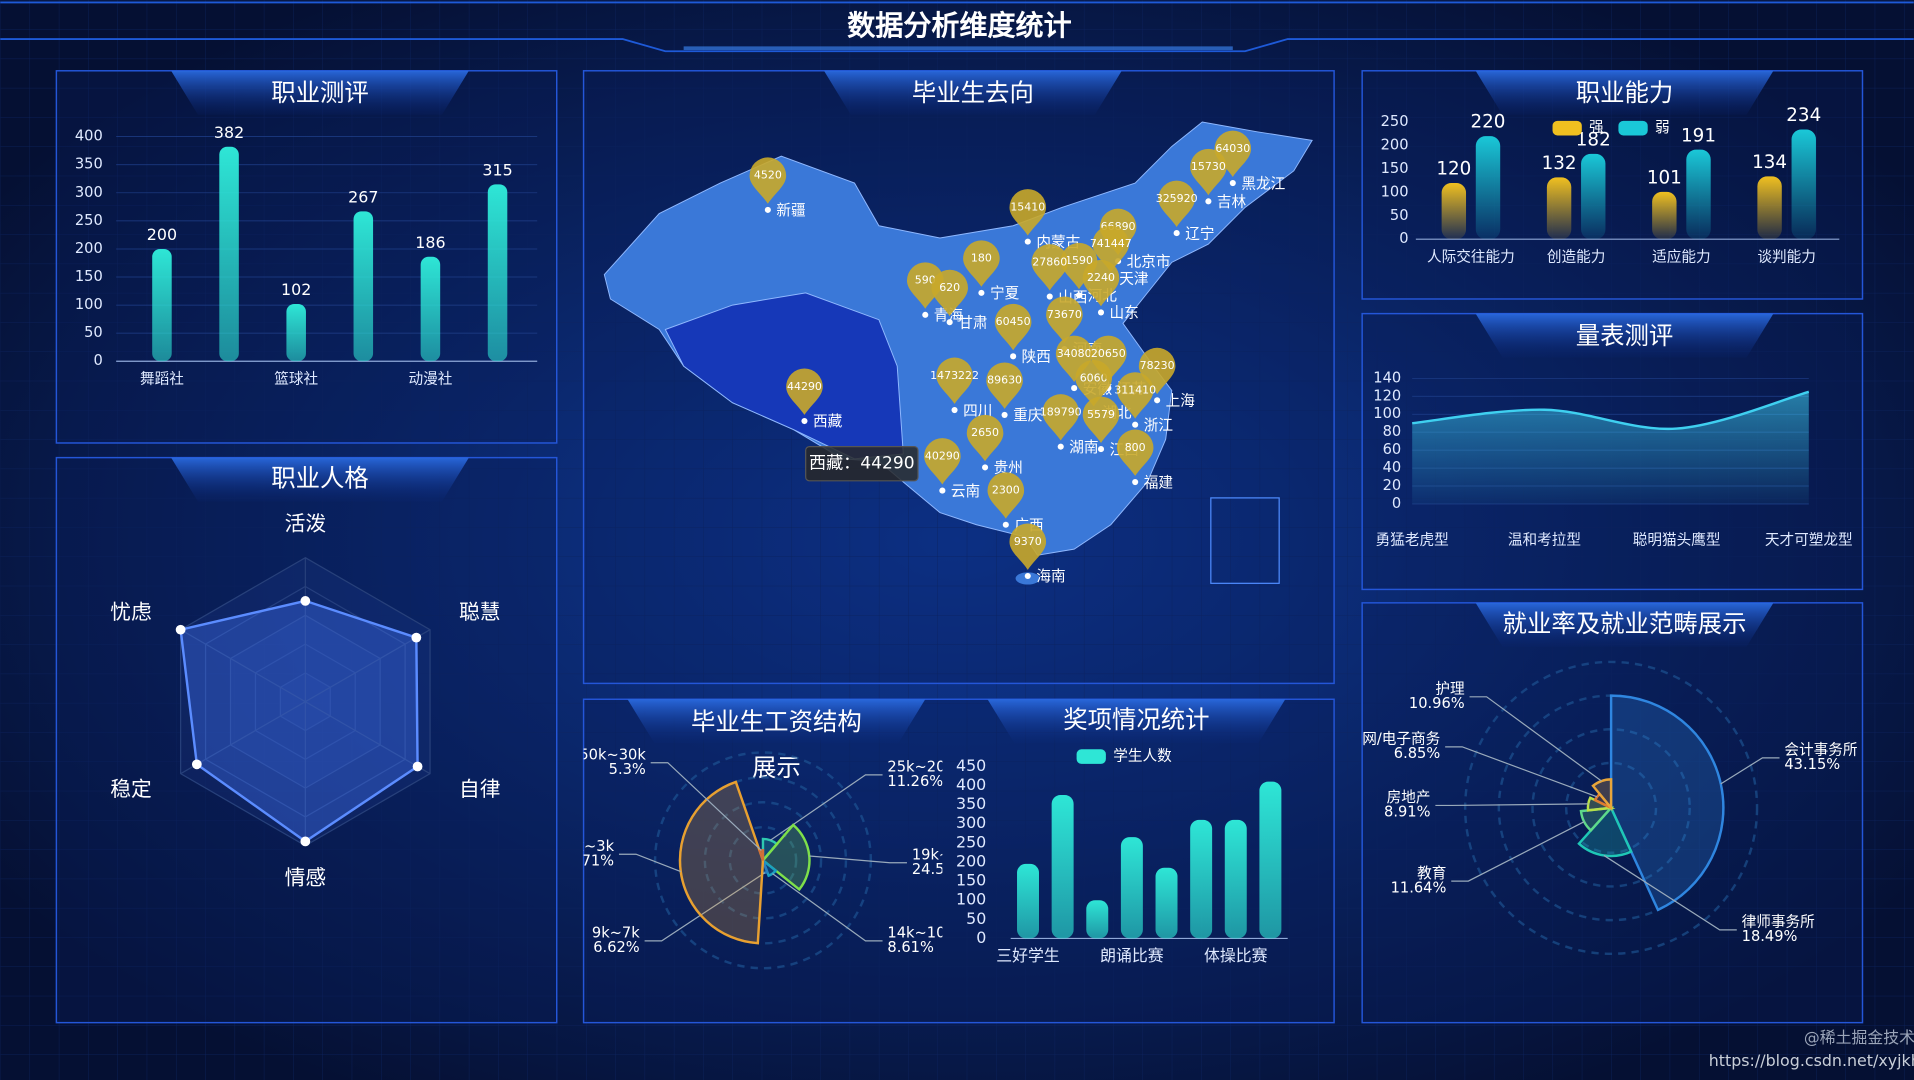  Describe the element at coordinates (1820, 750) in the screenshot. I see `pie-label: 会计事务所` at that location.